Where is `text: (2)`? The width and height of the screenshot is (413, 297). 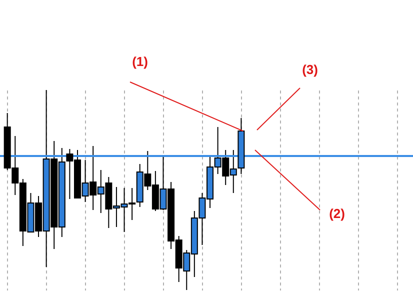 text: (2) is located at coordinates (337, 213).